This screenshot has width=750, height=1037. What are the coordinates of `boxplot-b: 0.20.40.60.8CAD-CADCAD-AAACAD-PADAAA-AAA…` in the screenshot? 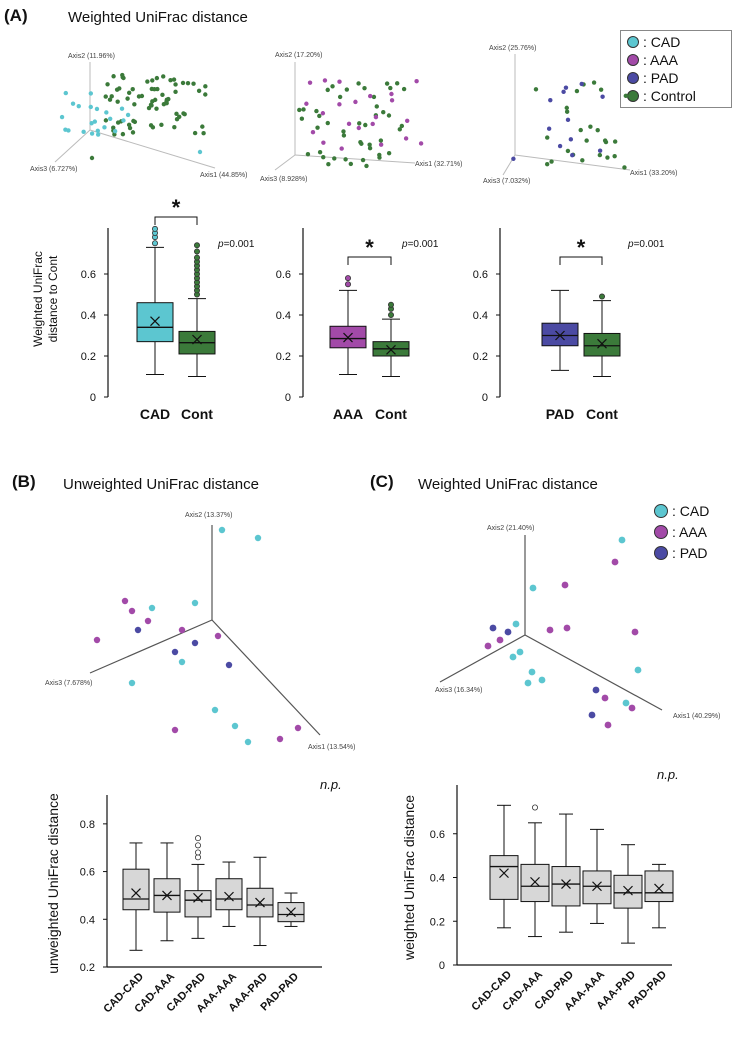 It's located at (193, 896).